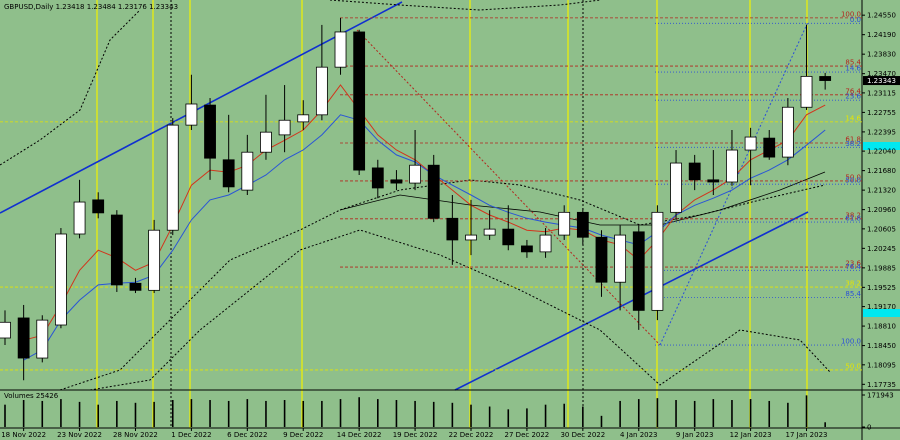  Describe the element at coordinates (527, 435) in the screenshot. I see `x-tick-label: 27 Dec 2022` at that location.